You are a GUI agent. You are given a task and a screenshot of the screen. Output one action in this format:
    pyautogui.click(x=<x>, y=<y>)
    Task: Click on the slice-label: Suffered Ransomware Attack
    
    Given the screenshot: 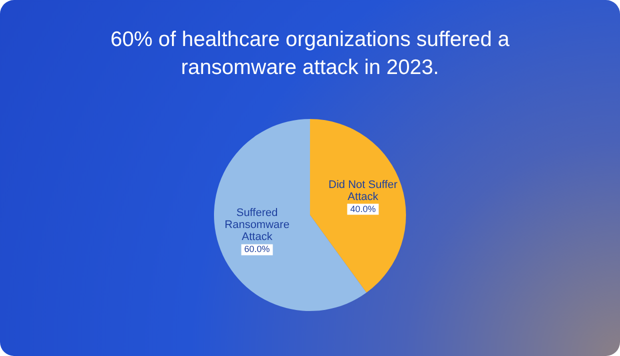 What is the action you would take?
    pyautogui.click(x=257, y=225)
    